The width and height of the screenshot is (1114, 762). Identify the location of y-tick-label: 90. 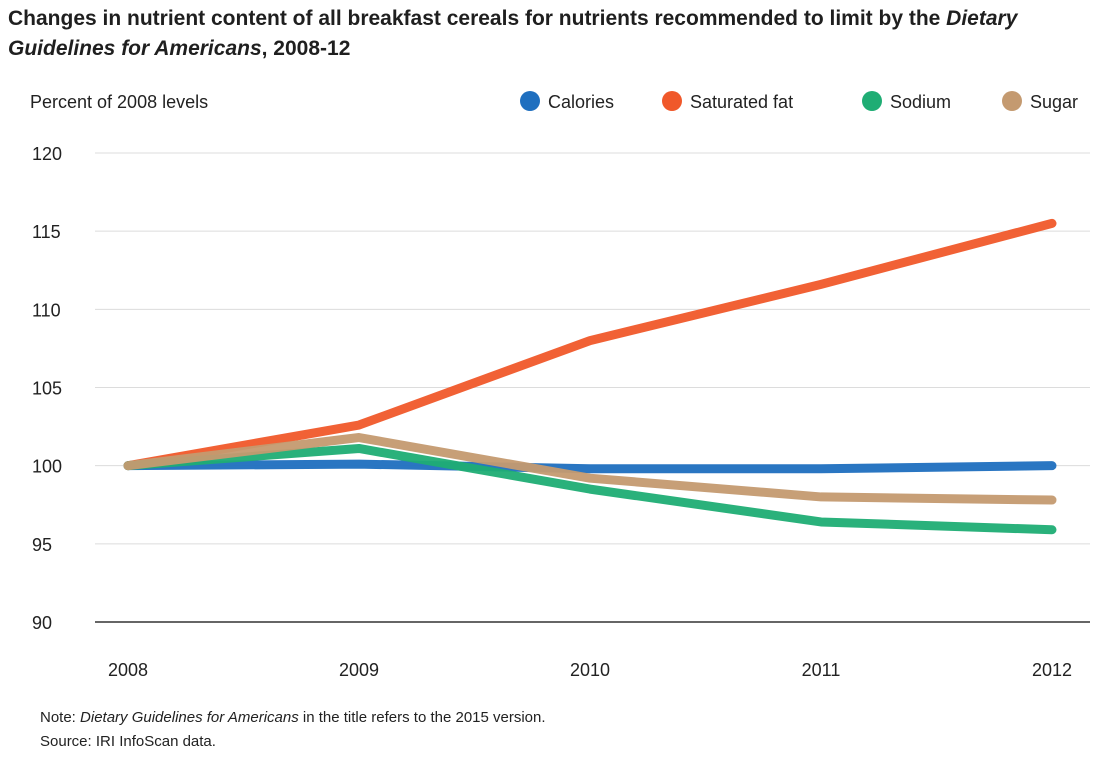
(42, 623).